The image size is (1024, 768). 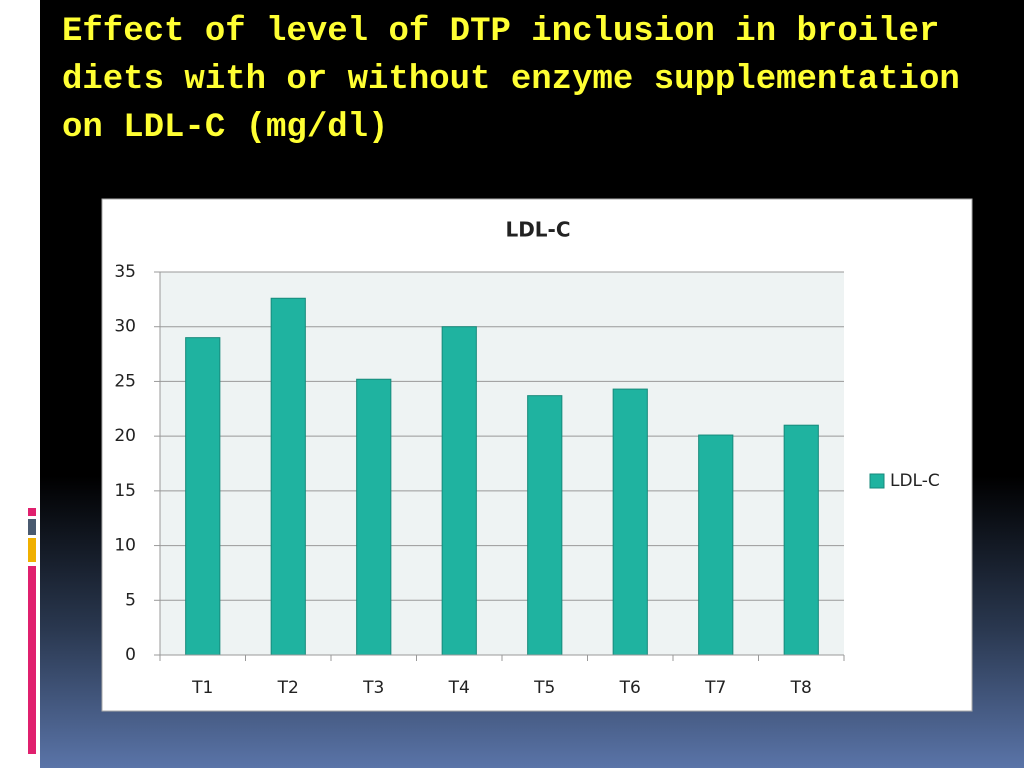 I want to click on y-tick-label: 5, so click(x=130, y=600).